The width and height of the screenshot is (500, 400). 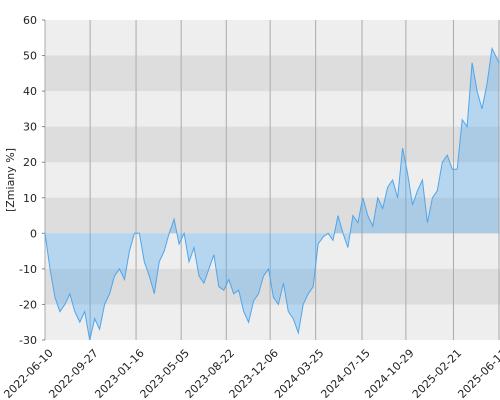 I want to click on y-tick-label: -30, so click(x=28, y=340).